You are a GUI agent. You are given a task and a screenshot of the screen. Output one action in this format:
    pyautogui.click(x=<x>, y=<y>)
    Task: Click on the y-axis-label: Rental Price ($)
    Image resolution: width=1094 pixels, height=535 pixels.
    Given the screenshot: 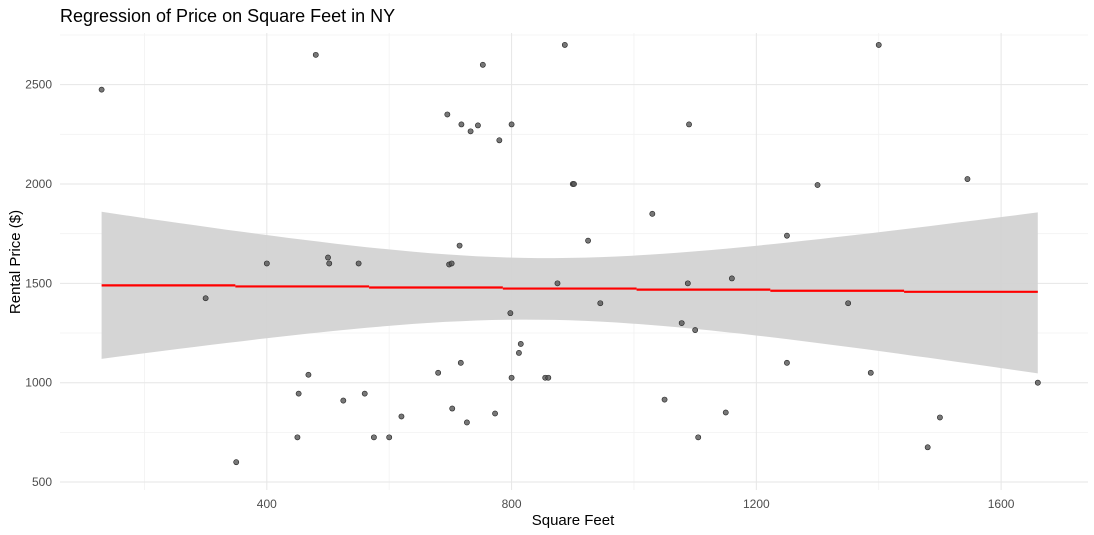 What is the action you would take?
    pyautogui.click(x=15, y=262)
    